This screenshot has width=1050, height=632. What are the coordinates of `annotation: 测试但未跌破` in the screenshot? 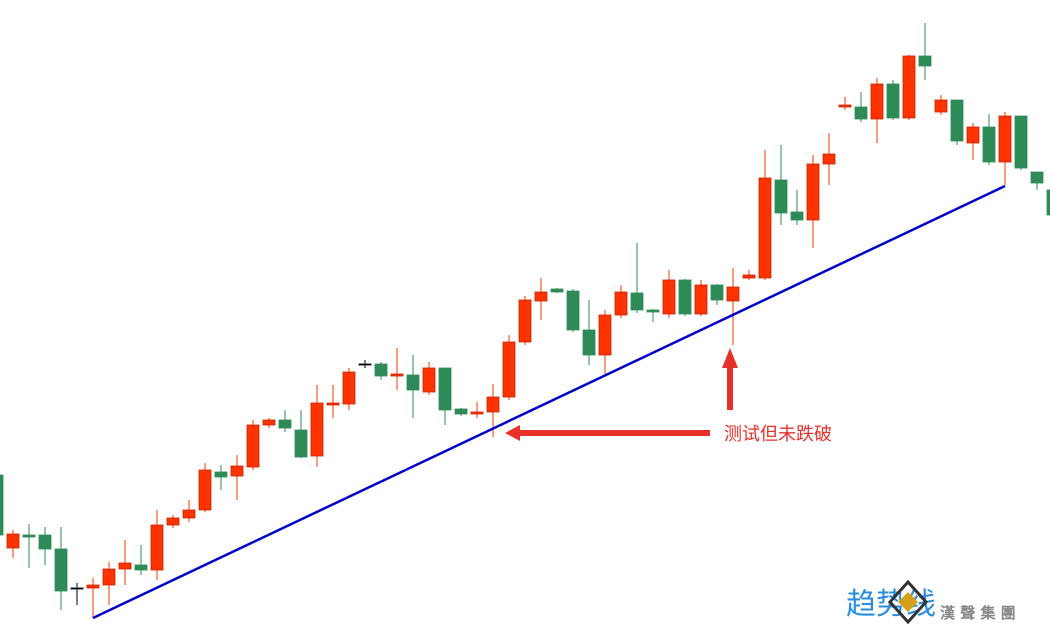 It's located at (778, 434).